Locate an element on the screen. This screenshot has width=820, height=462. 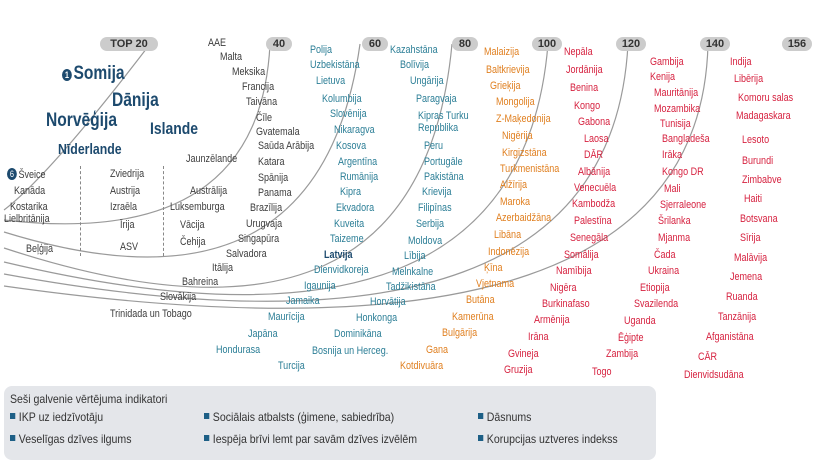
rank-label-40: 40 is located at coordinates (279, 44).